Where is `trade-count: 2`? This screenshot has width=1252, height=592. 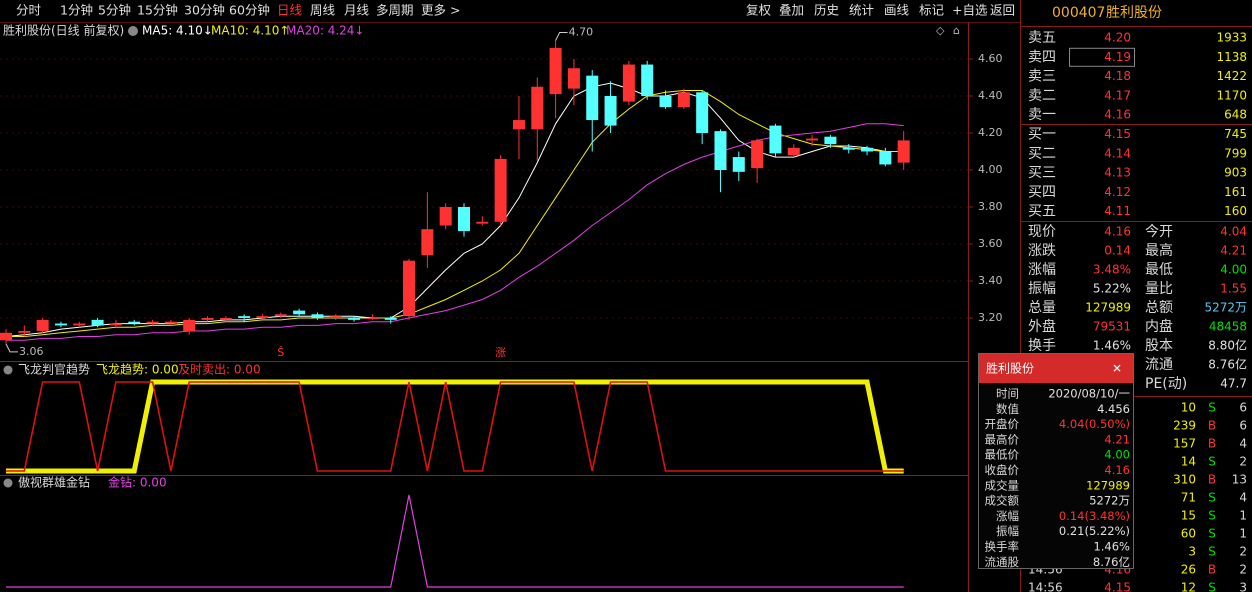 trade-count: 2 is located at coordinates (1243, 552).